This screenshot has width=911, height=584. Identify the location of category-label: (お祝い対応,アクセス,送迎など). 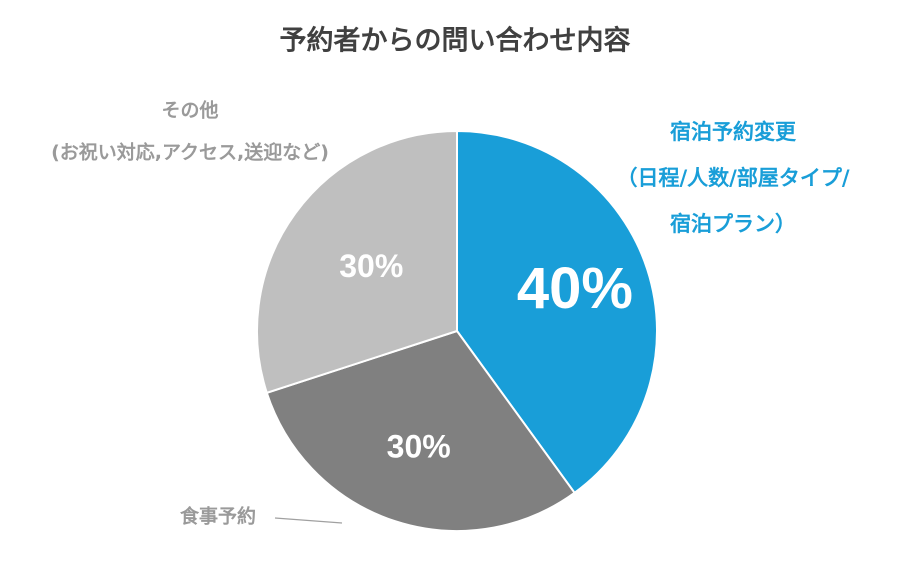
(190, 152).